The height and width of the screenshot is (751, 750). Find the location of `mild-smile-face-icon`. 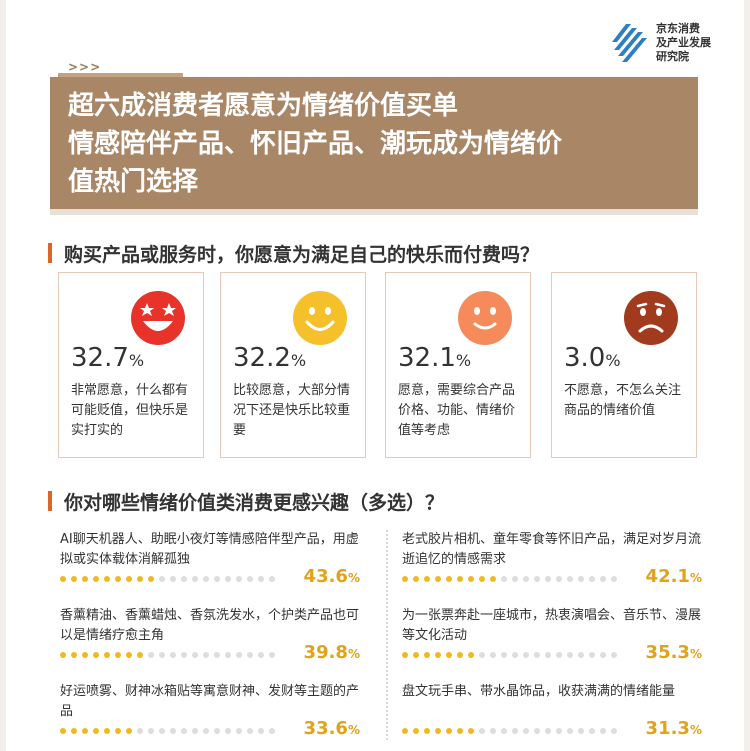

mild-smile-face-icon is located at coordinates (485, 318).